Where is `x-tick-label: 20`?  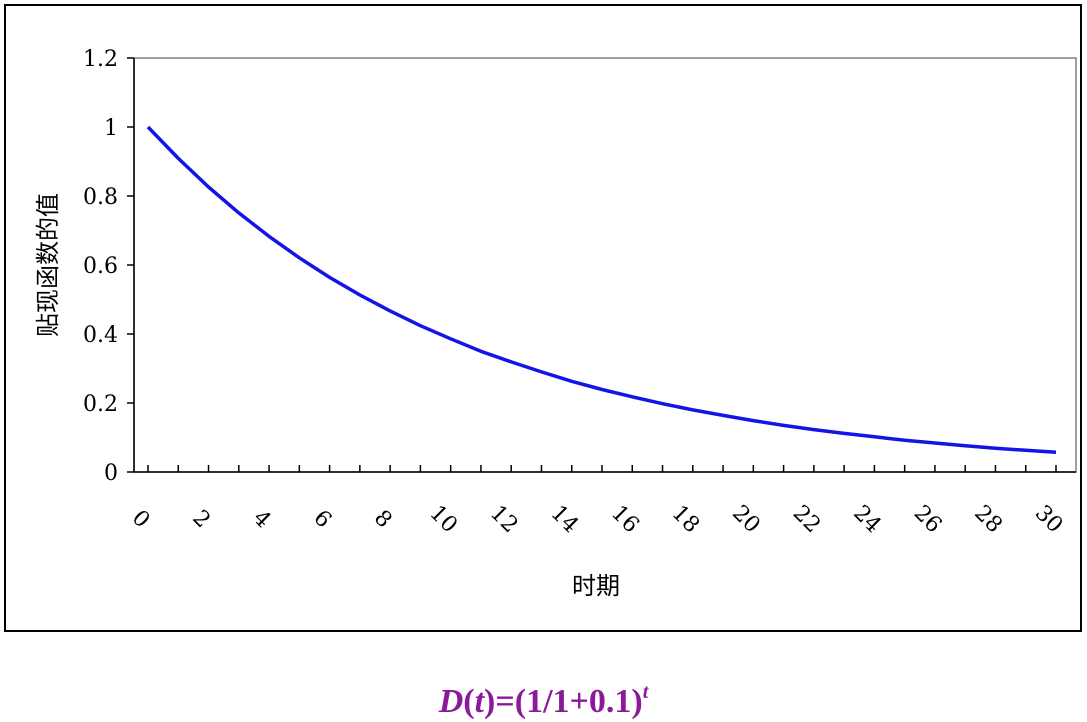
x-tick-label: 20 is located at coordinates (745, 519).